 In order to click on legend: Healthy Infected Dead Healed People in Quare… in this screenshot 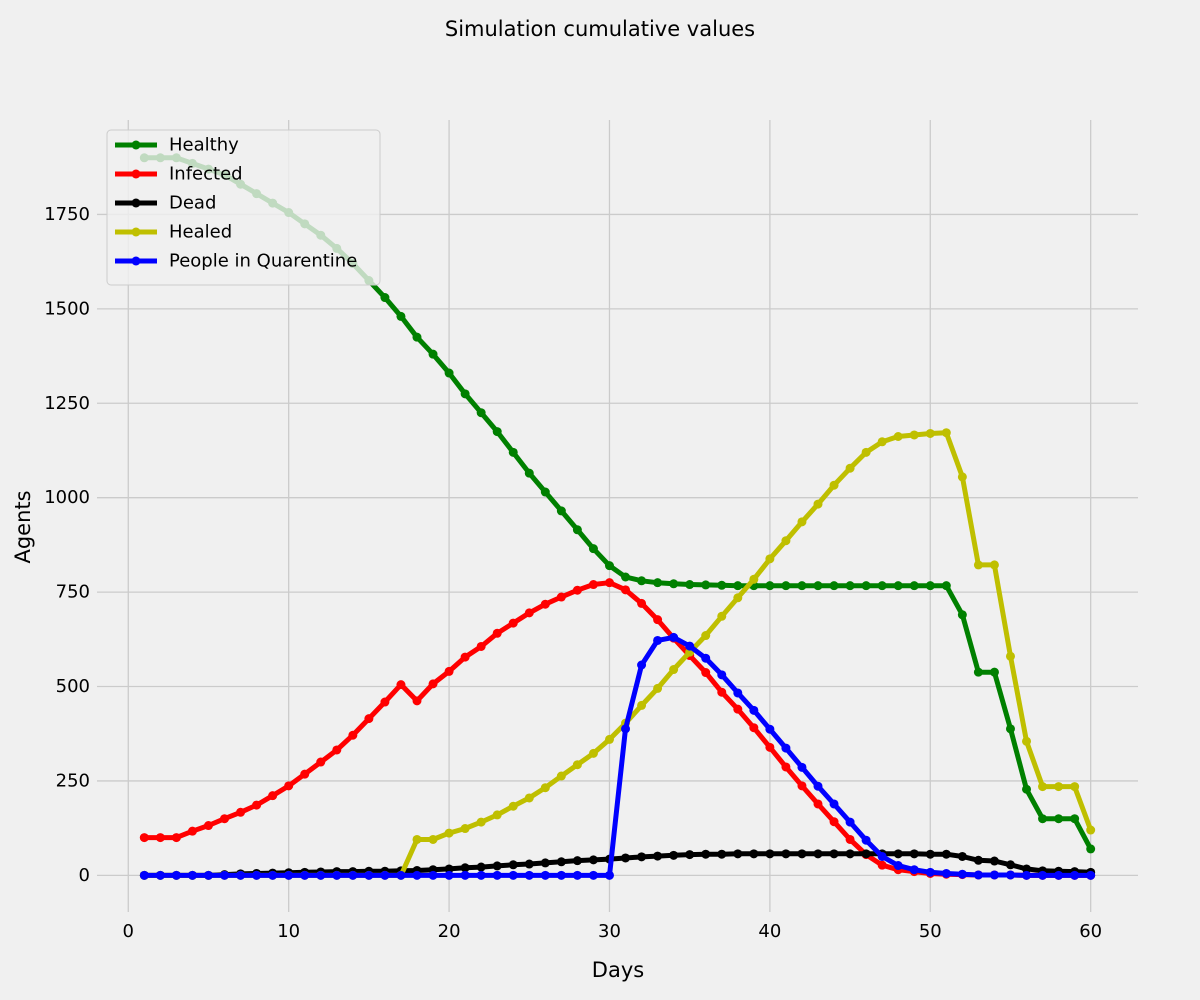, I will do `click(243, 207)`.